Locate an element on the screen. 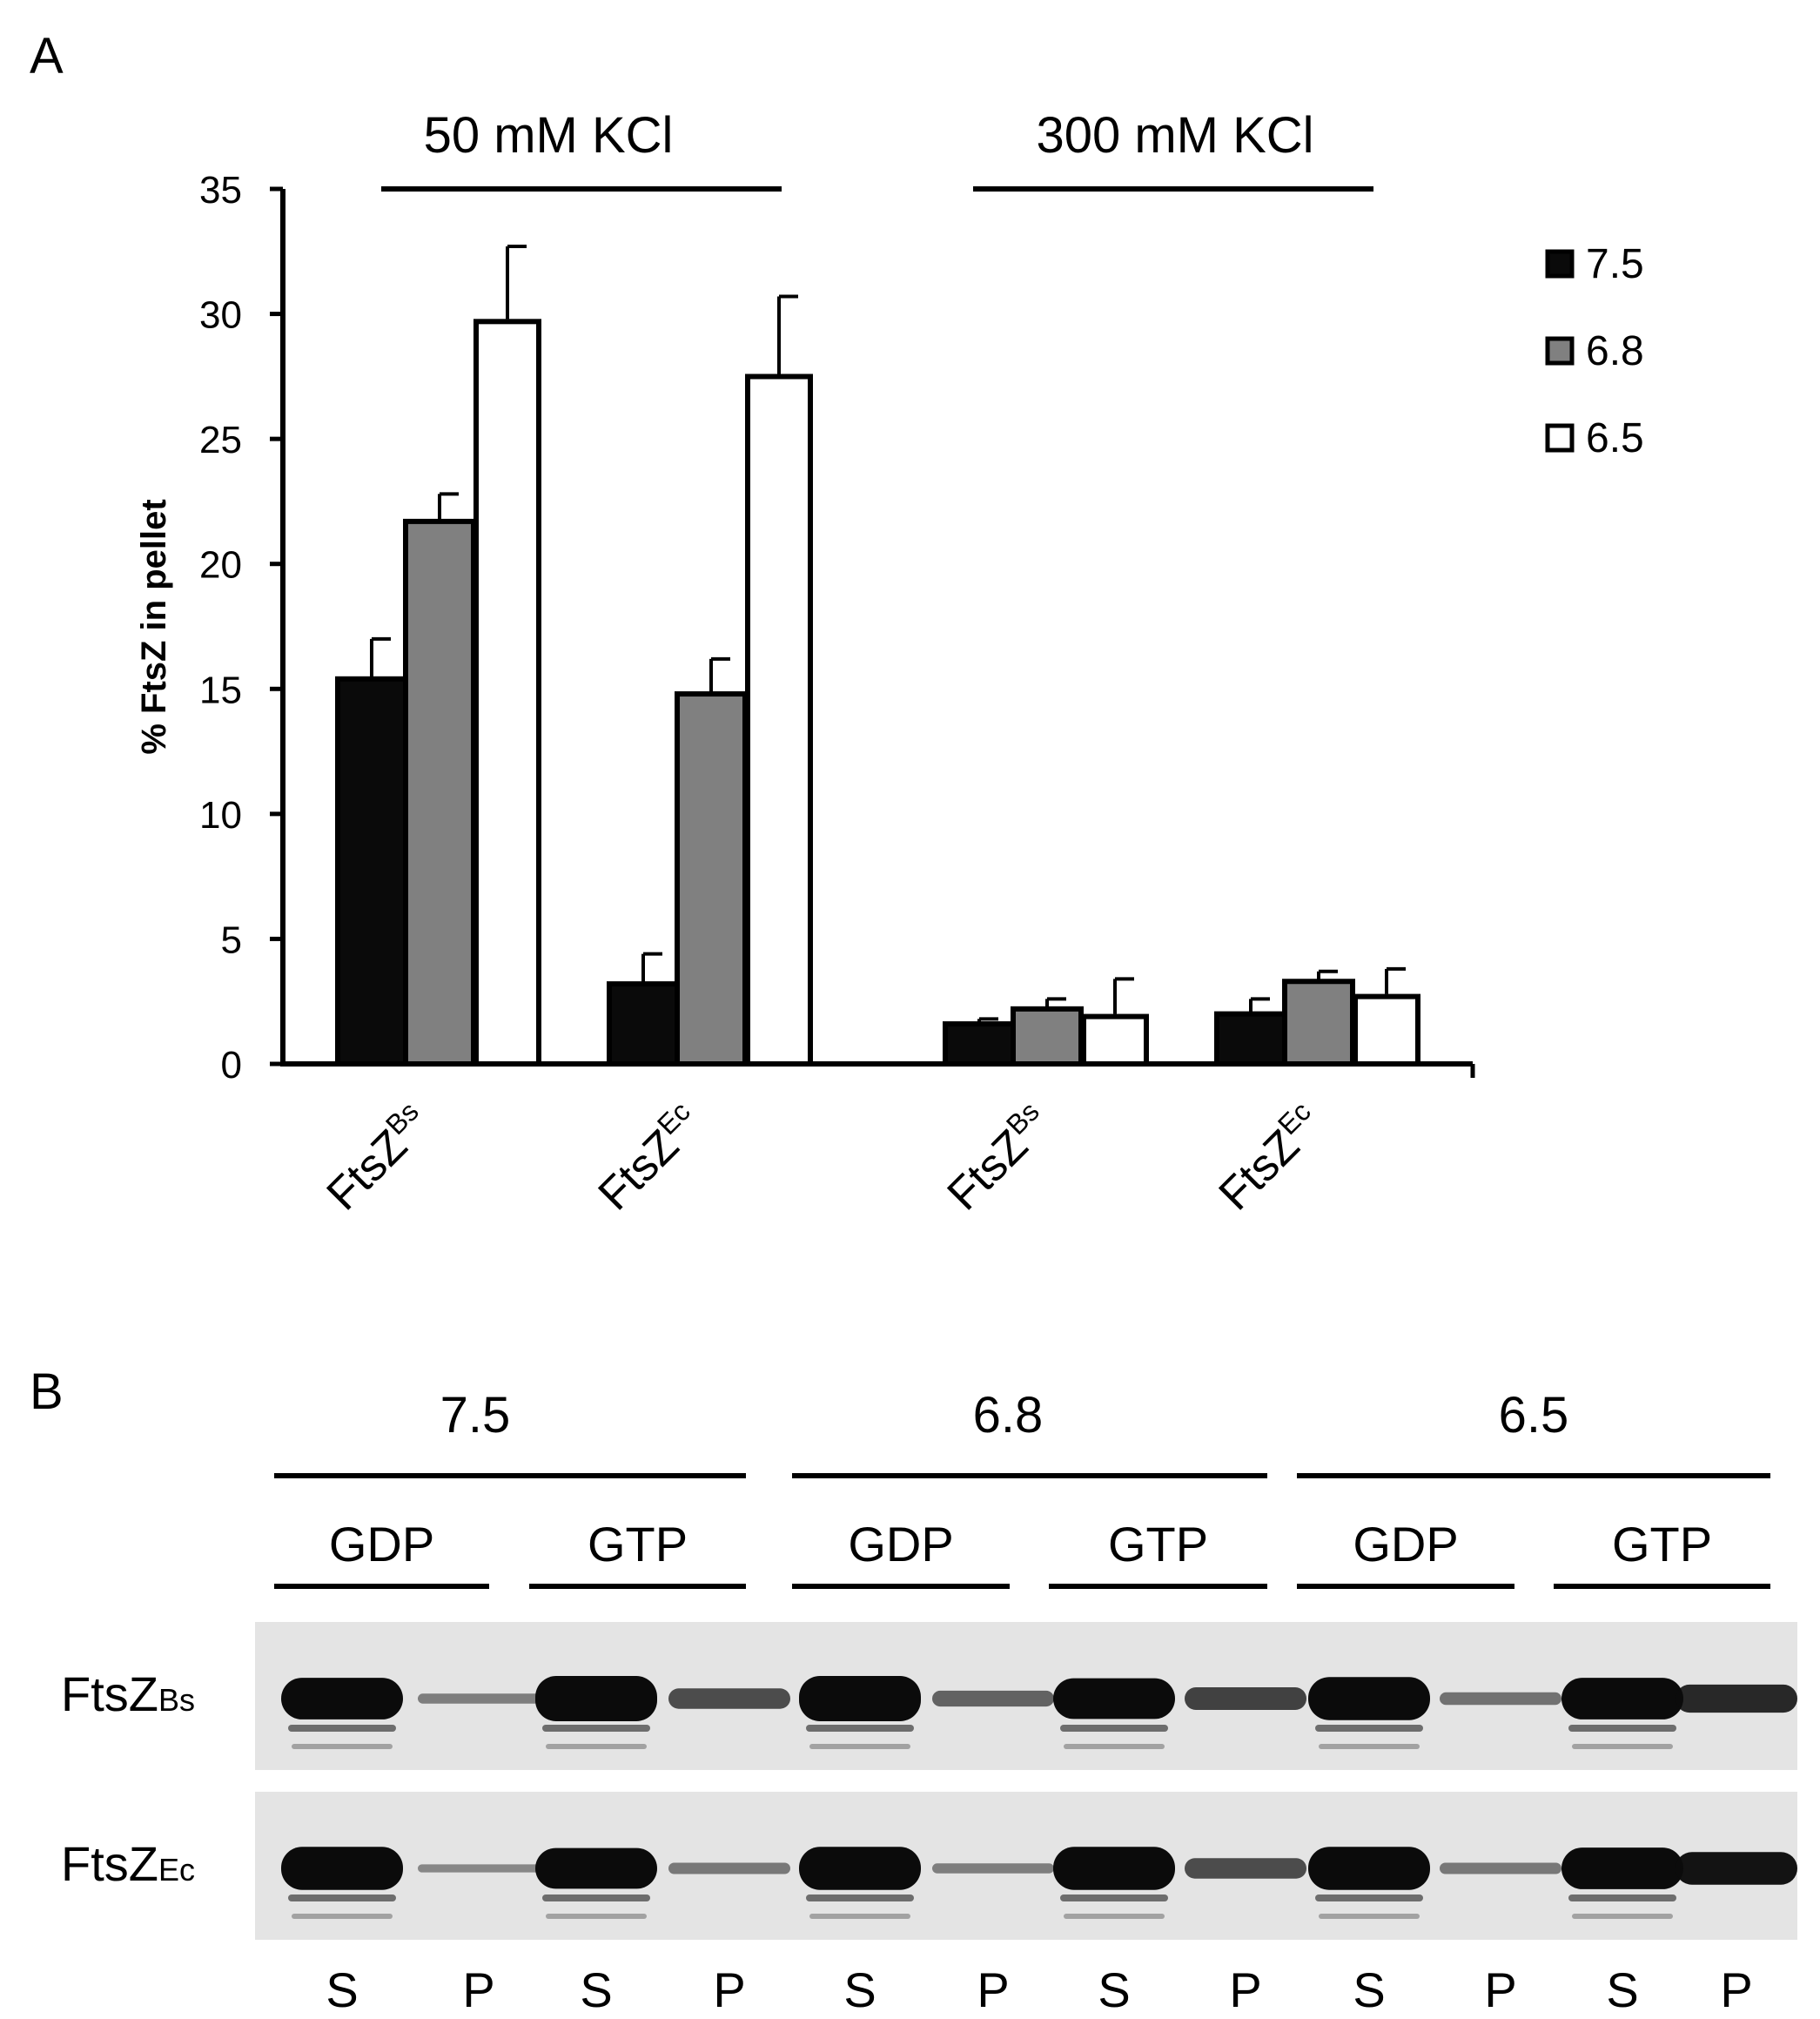 Image resolution: width=1820 pixels, height=2019 pixels. y-tick-label: 5 is located at coordinates (231, 940).